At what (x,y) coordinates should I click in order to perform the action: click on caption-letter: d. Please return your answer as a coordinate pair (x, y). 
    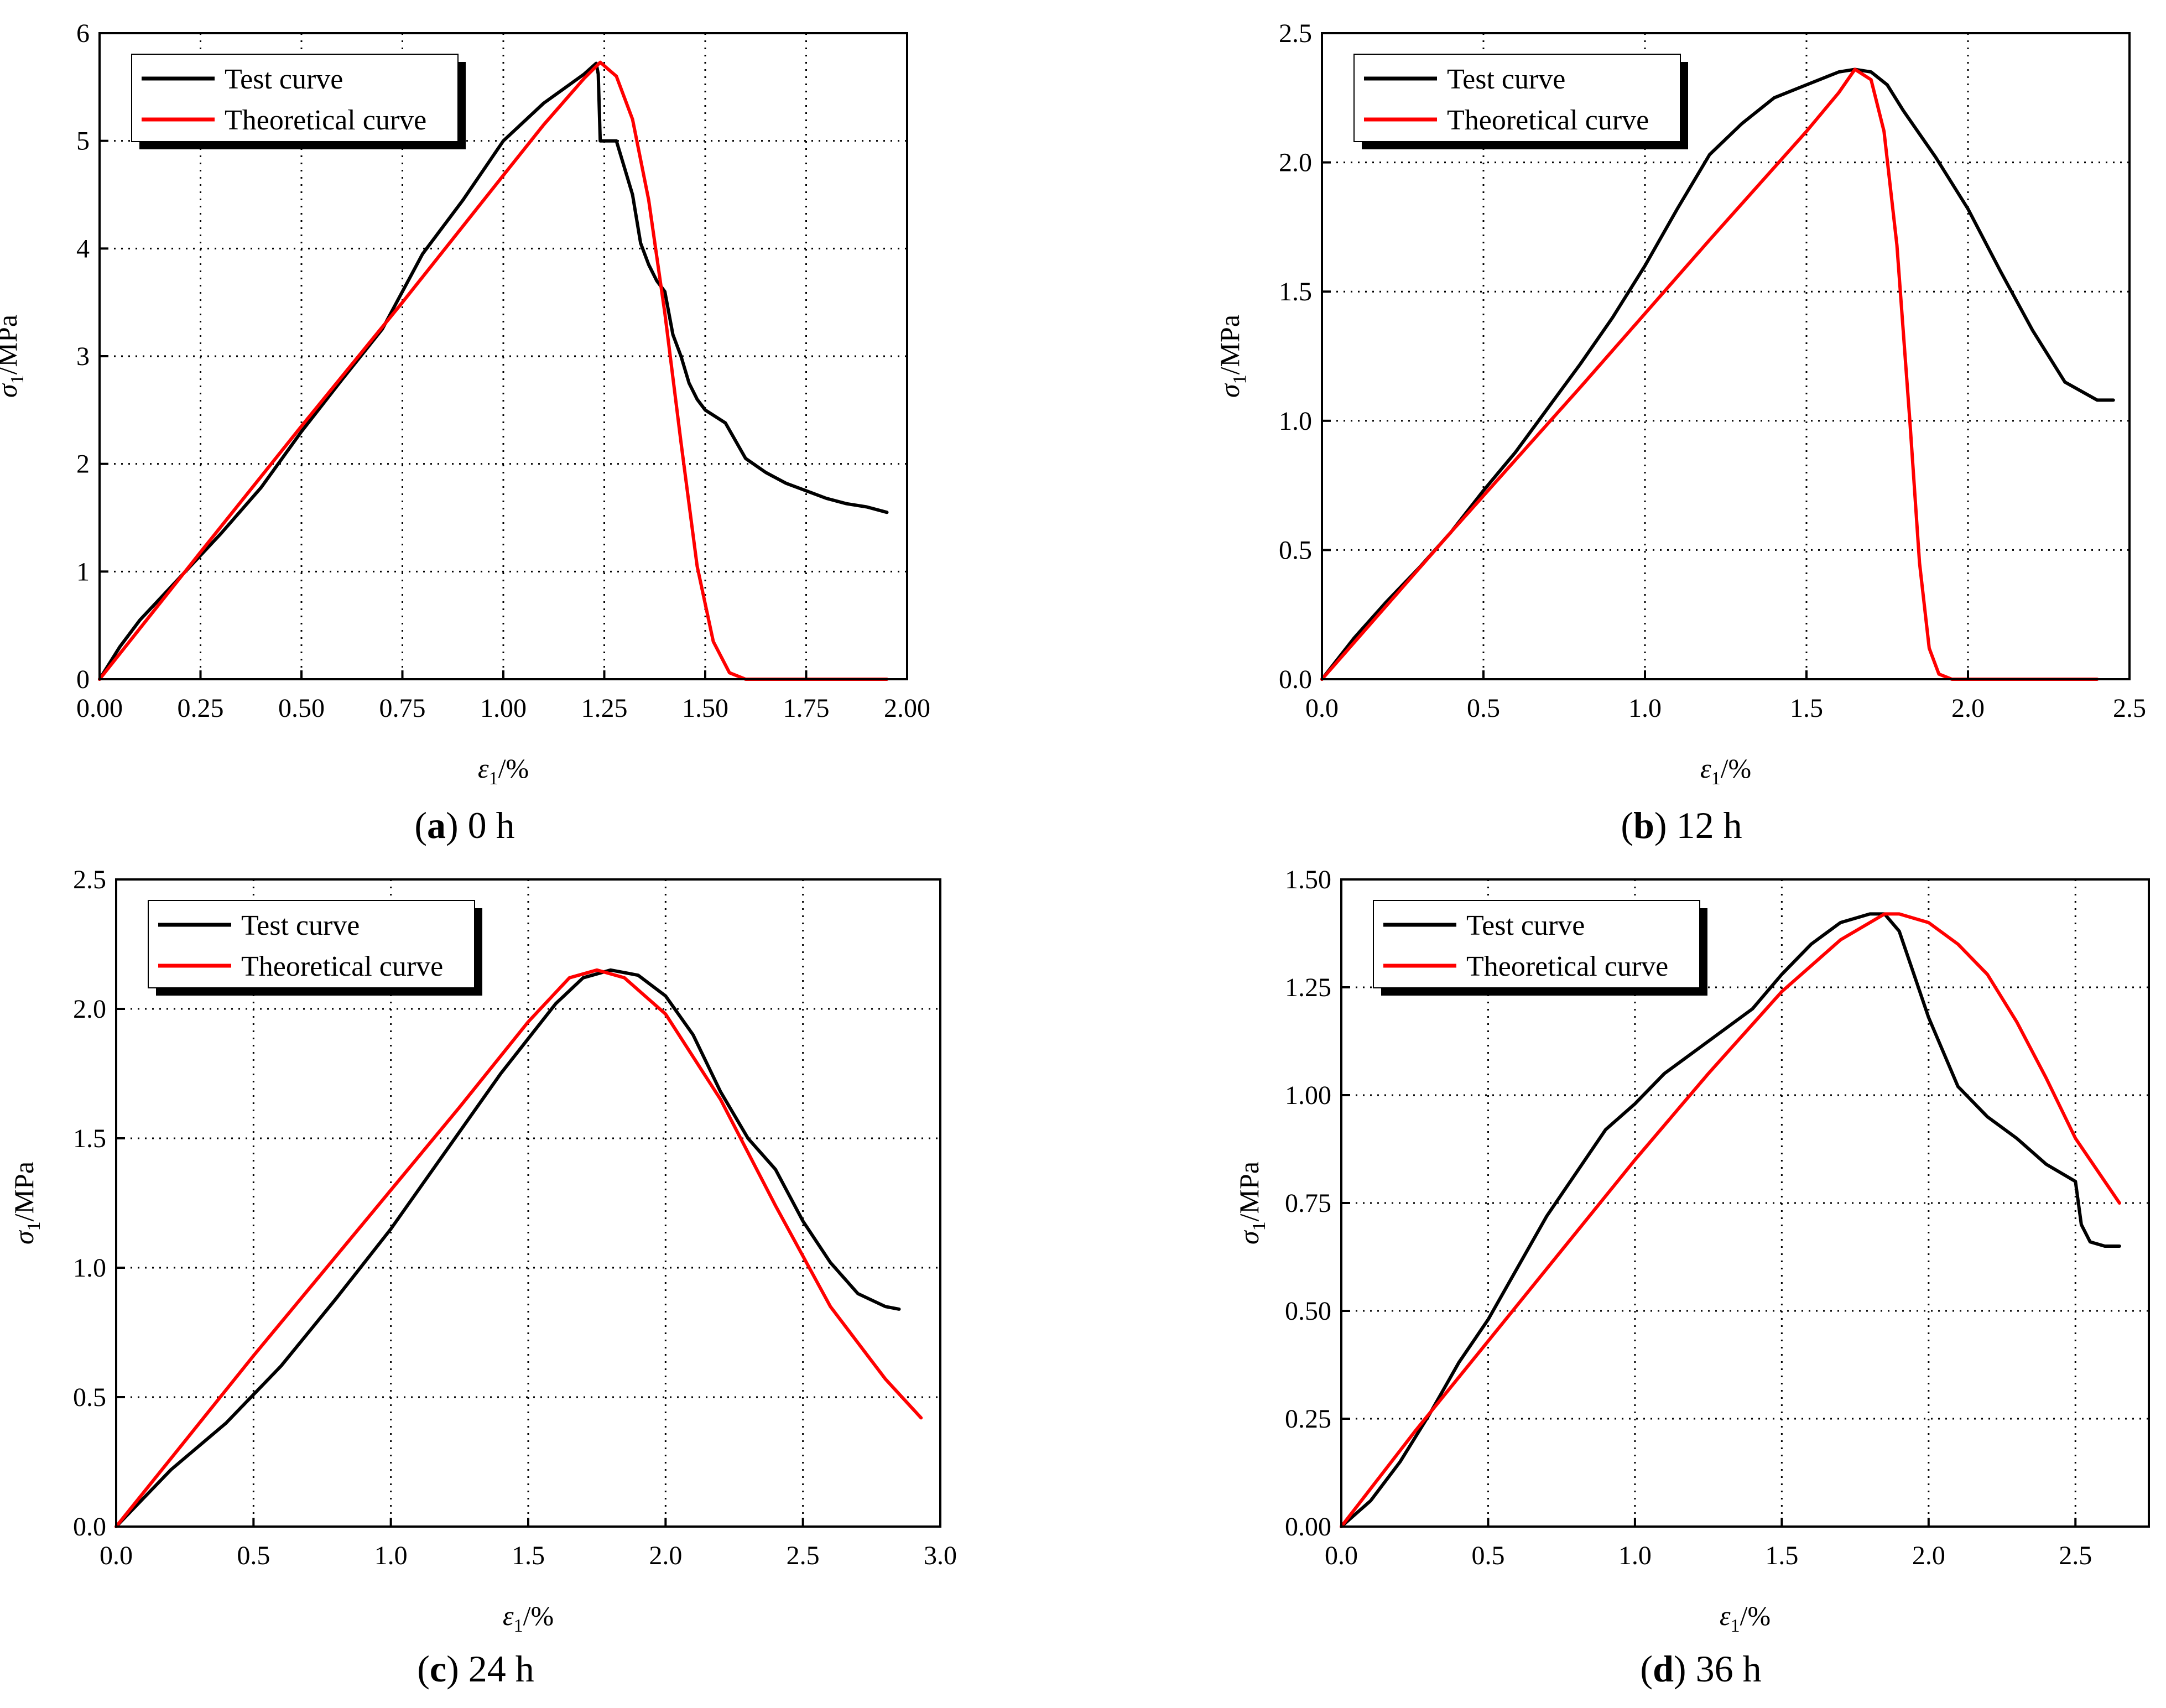
    Looking at the image, I should click on (1664, 1669).